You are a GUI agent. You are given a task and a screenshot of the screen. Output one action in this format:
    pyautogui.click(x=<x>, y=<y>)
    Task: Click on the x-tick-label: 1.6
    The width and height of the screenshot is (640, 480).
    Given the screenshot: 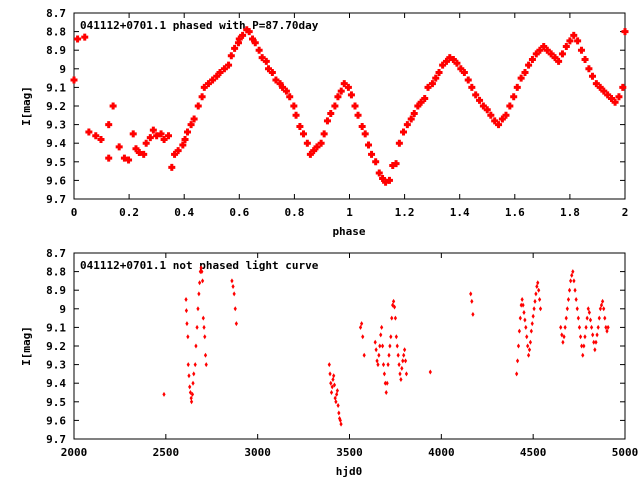 What is the action you would take?
    pyautogui.click(x=515, y=212)
    